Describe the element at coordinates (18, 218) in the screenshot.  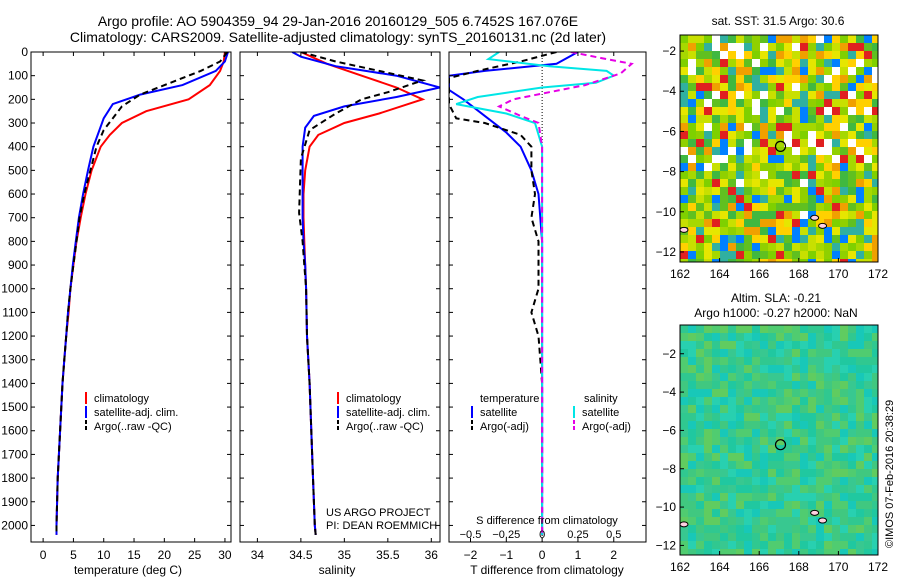
I see `y-tick-label: 700` at that location.